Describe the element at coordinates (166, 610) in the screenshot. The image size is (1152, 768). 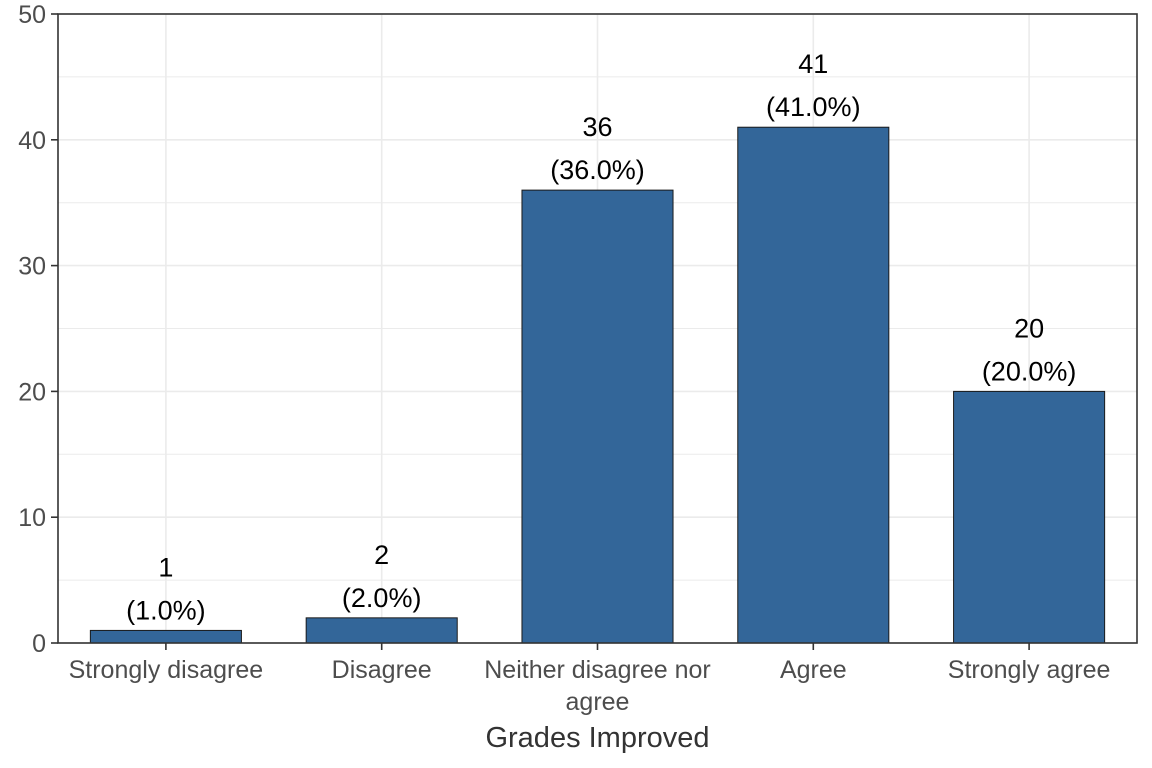
I see `bar-percent-label: (1.0%)` at that location.